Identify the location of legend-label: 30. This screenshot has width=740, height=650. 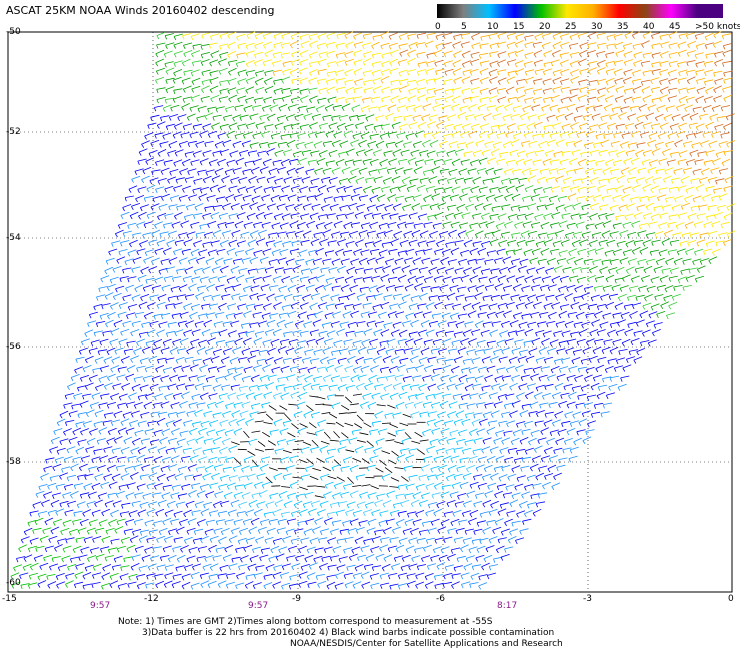
(597, 27).